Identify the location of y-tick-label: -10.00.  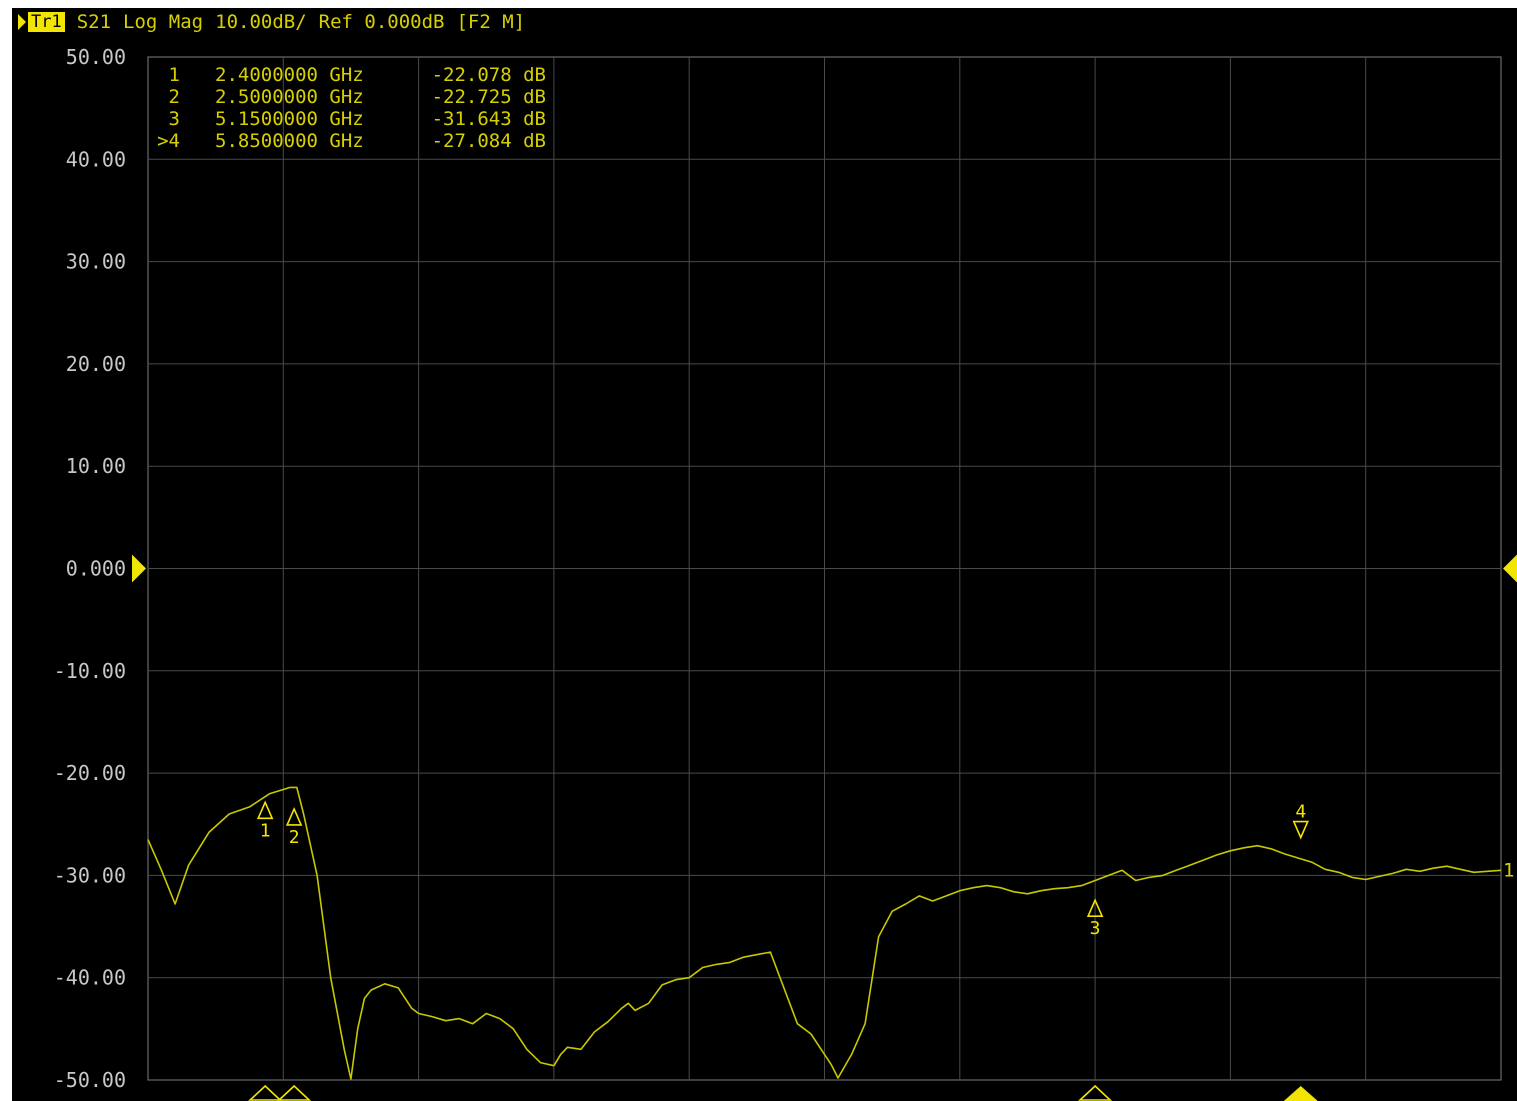
(90, 671).